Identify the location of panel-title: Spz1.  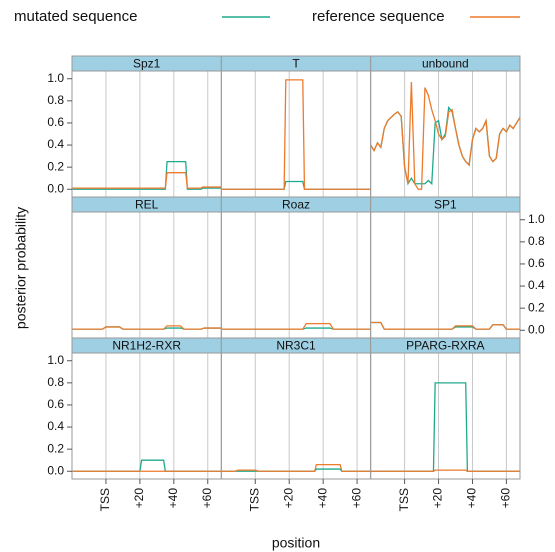
(147, 64).